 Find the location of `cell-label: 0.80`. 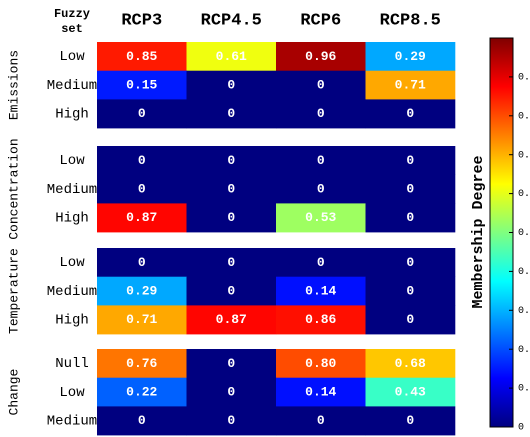

cell-label: 0.80 is located at coordinates (320, 363).